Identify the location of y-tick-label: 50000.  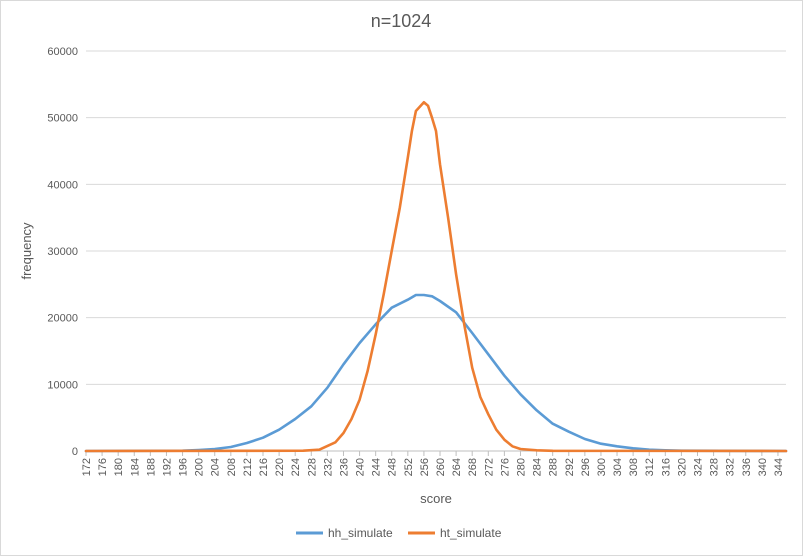
(62, 119).